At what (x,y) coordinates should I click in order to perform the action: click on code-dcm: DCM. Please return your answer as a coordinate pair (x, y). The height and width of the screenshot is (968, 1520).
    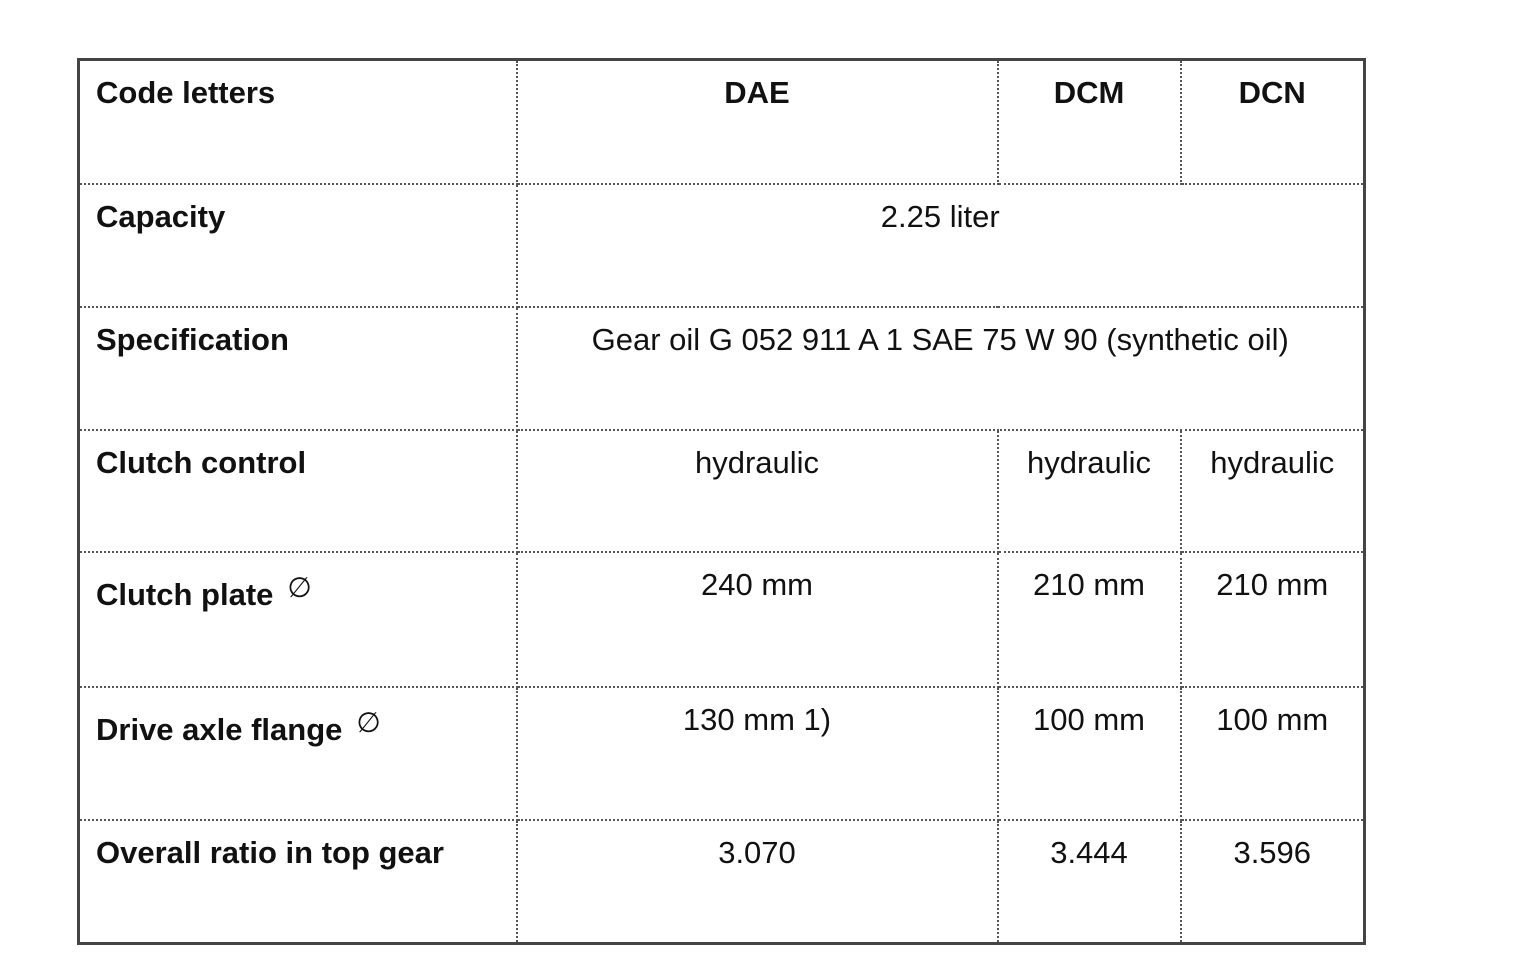
    Looking at the image, I should click on (1089, 121).